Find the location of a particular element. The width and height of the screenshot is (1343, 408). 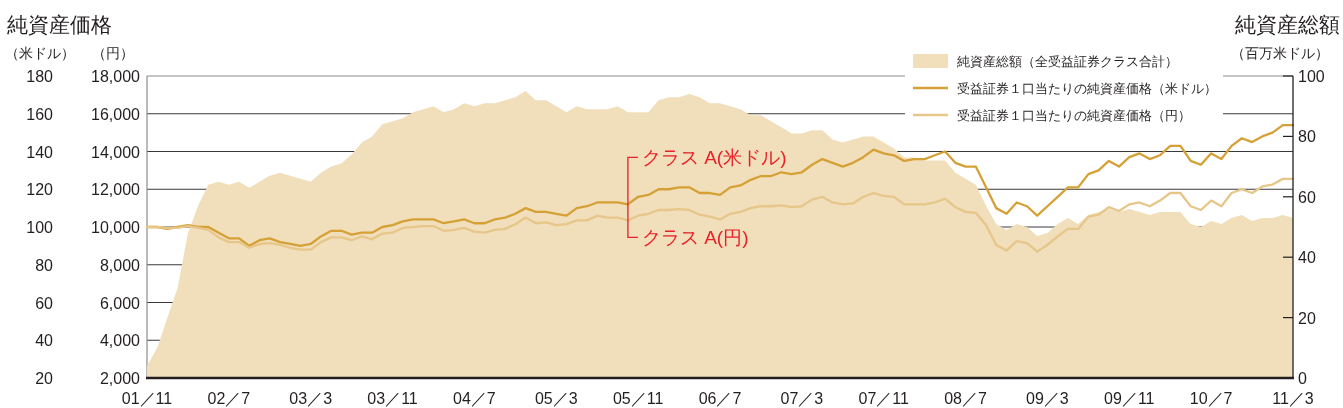

legend-label: 受益証券１口当たりの純資産価格（円） is located at coordinates (1074, 115).